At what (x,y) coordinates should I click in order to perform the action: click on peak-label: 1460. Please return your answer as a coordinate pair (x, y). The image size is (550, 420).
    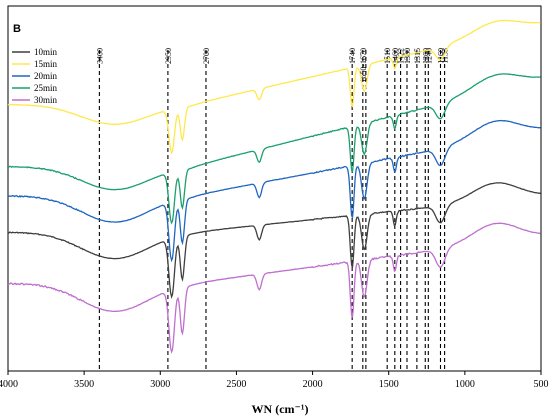
    Looking at the image, I should click on (395, 56).